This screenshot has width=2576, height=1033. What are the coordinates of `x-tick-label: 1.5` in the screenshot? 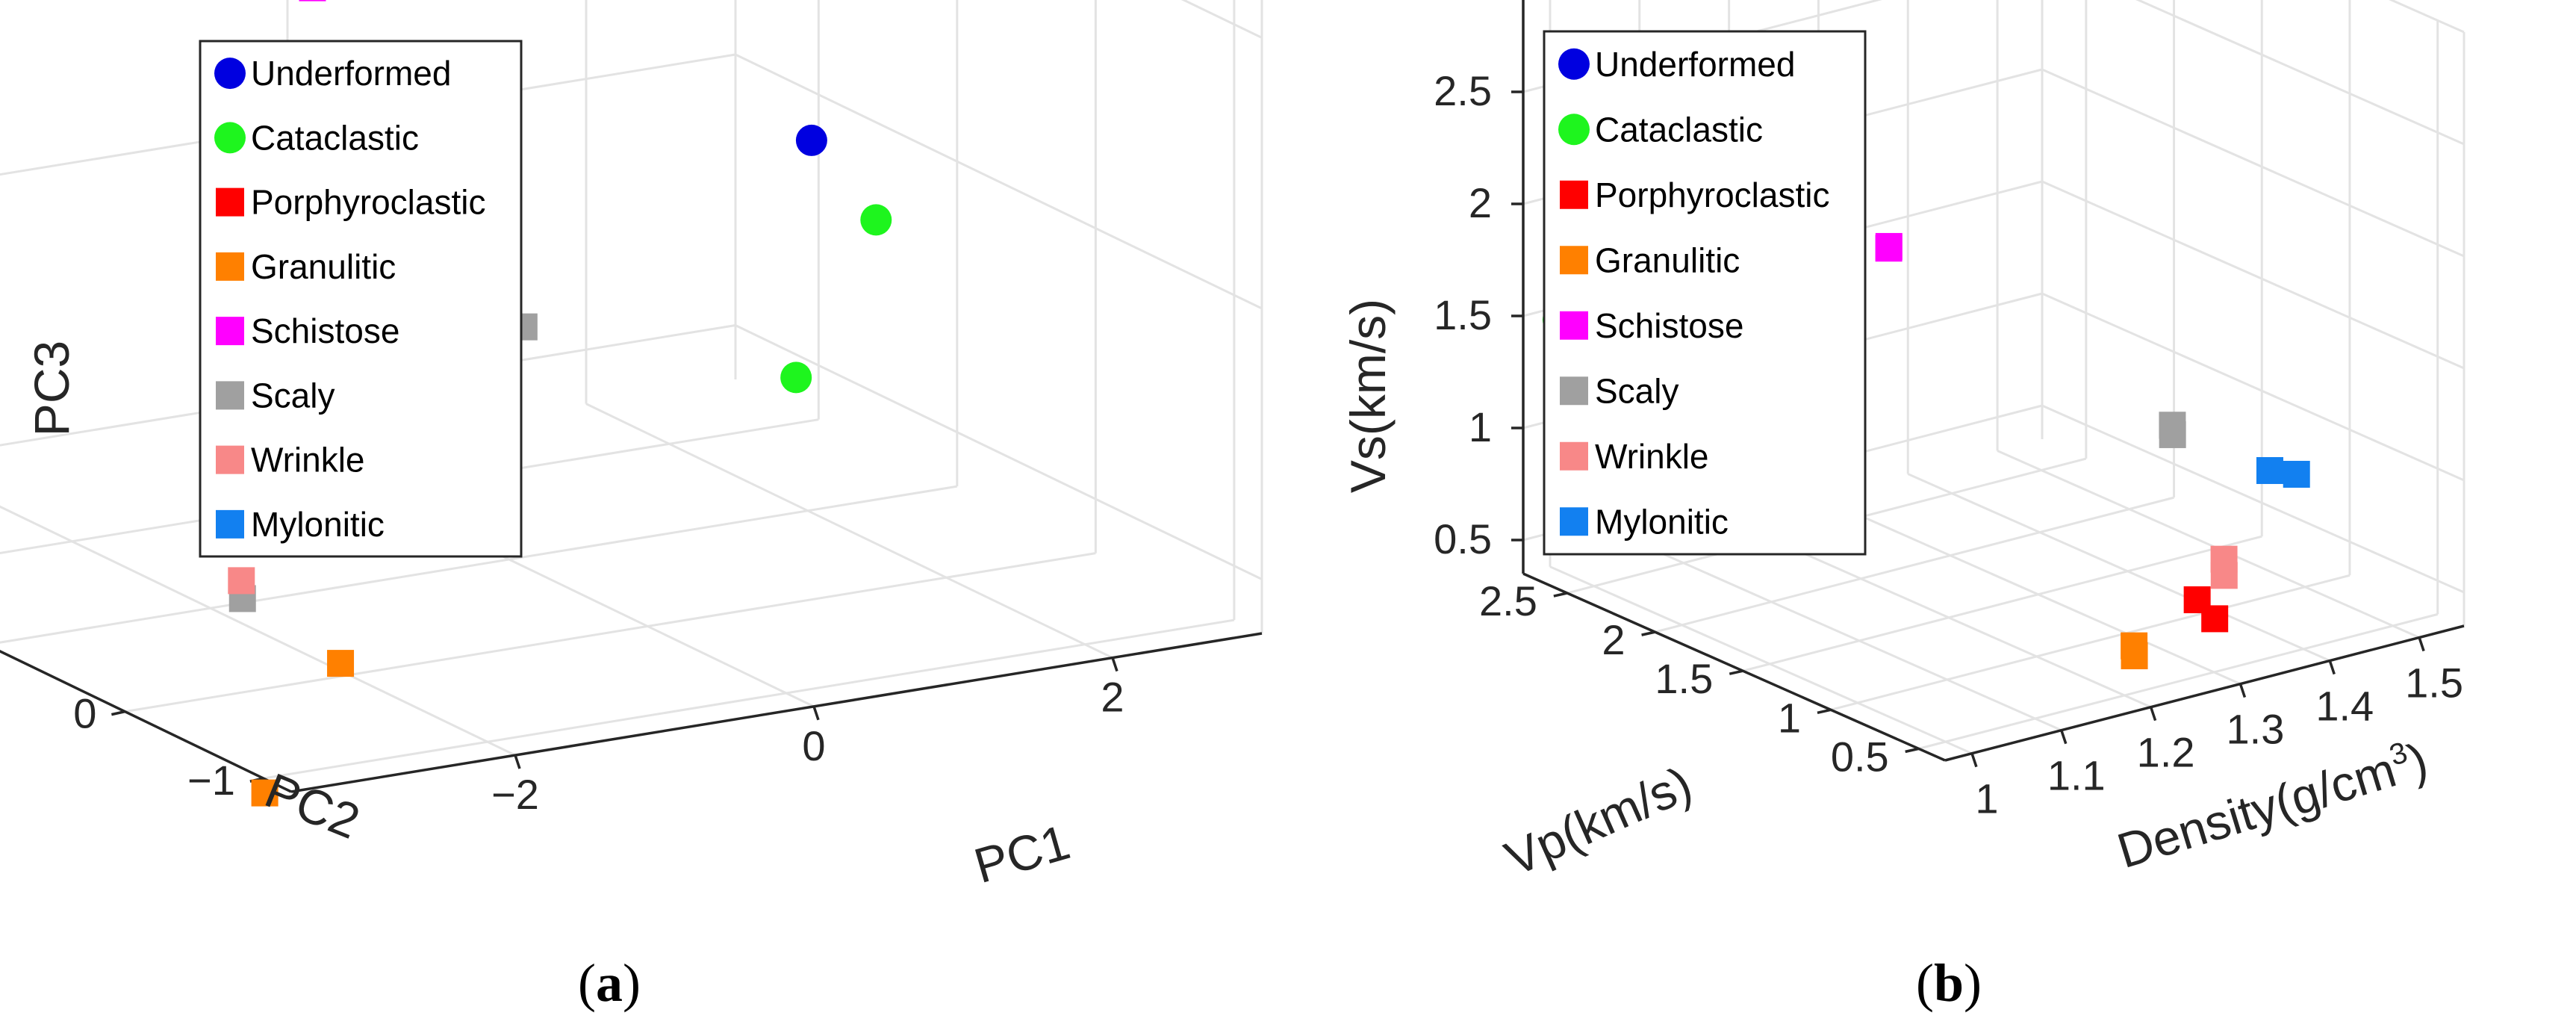 It's located at (2434, 683).